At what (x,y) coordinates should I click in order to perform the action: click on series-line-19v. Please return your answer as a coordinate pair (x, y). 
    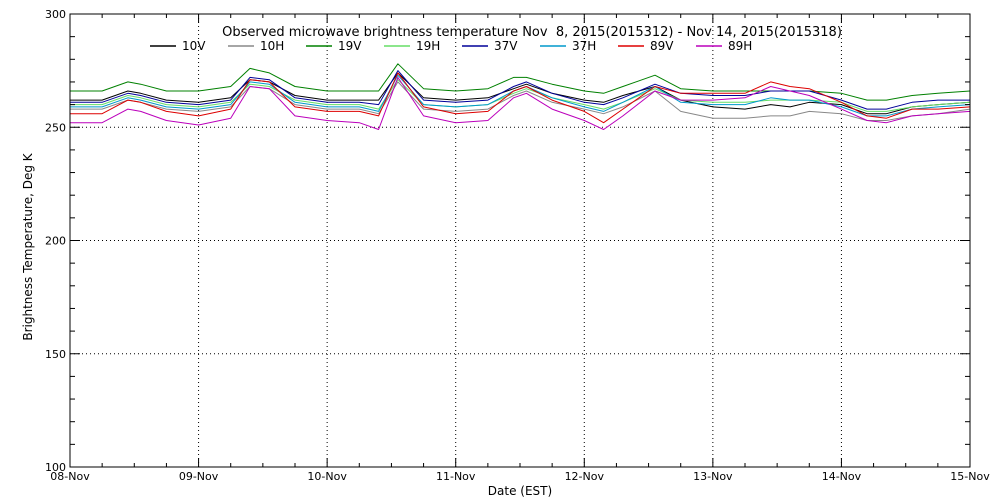
    Looking at the image, I should click on (520, 82).